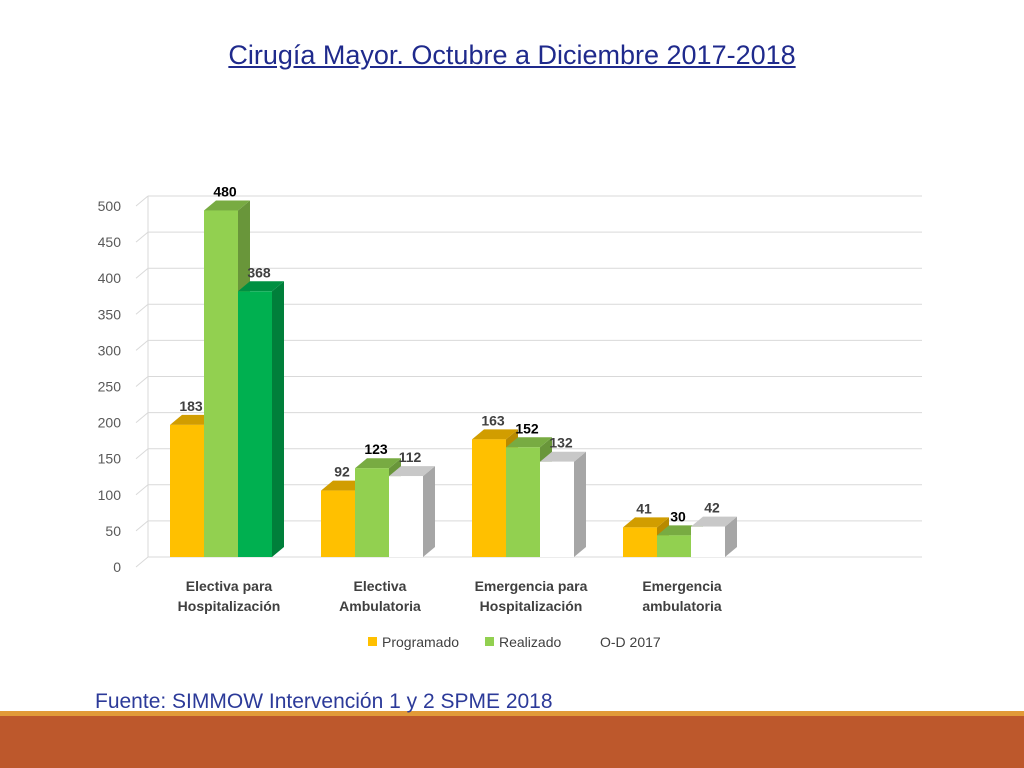 The height and width of the screenshot is (768, 1024). I want to click on bar-o-d-2017-4-front, so click(708, 541).